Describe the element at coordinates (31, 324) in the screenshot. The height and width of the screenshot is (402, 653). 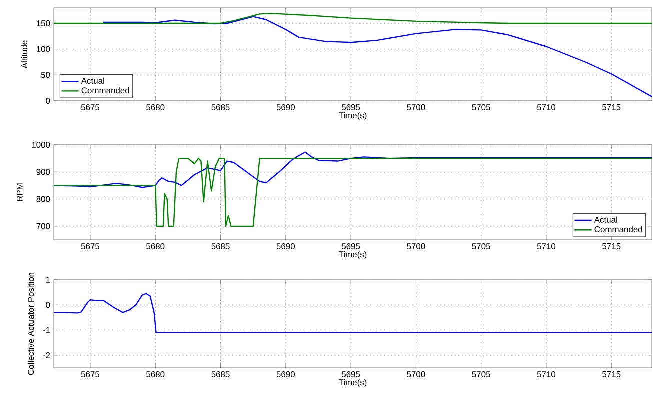
I see `y-axis-title: Collective Actuator Position` at that location.